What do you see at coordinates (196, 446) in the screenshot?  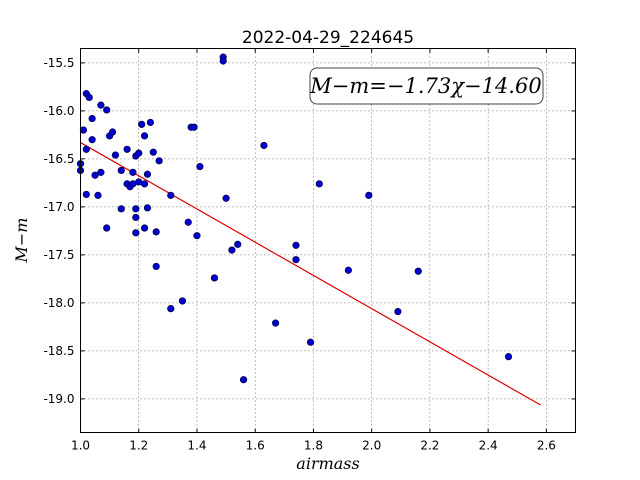 I see `x-tick-label: 1.4` at bounding box center [196, 446].